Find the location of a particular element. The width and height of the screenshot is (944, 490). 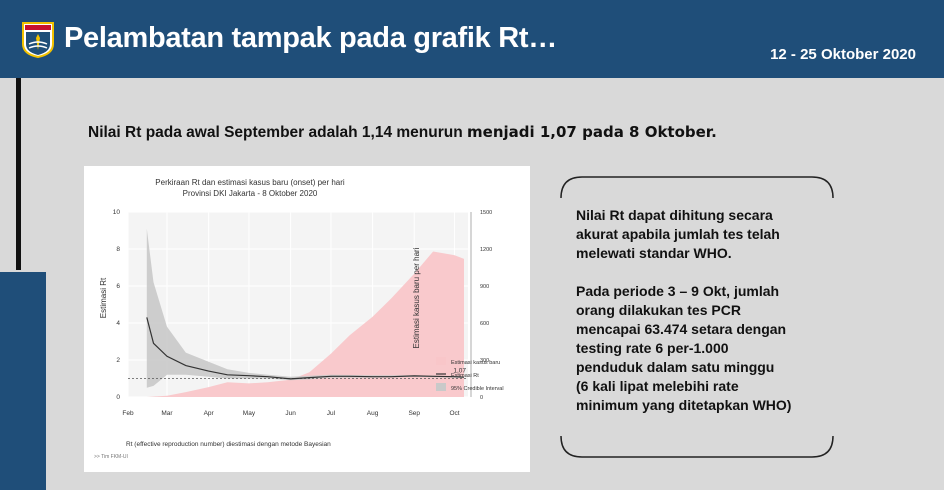

y-tick-label-left: 6 is located at coordinates (118, 286).